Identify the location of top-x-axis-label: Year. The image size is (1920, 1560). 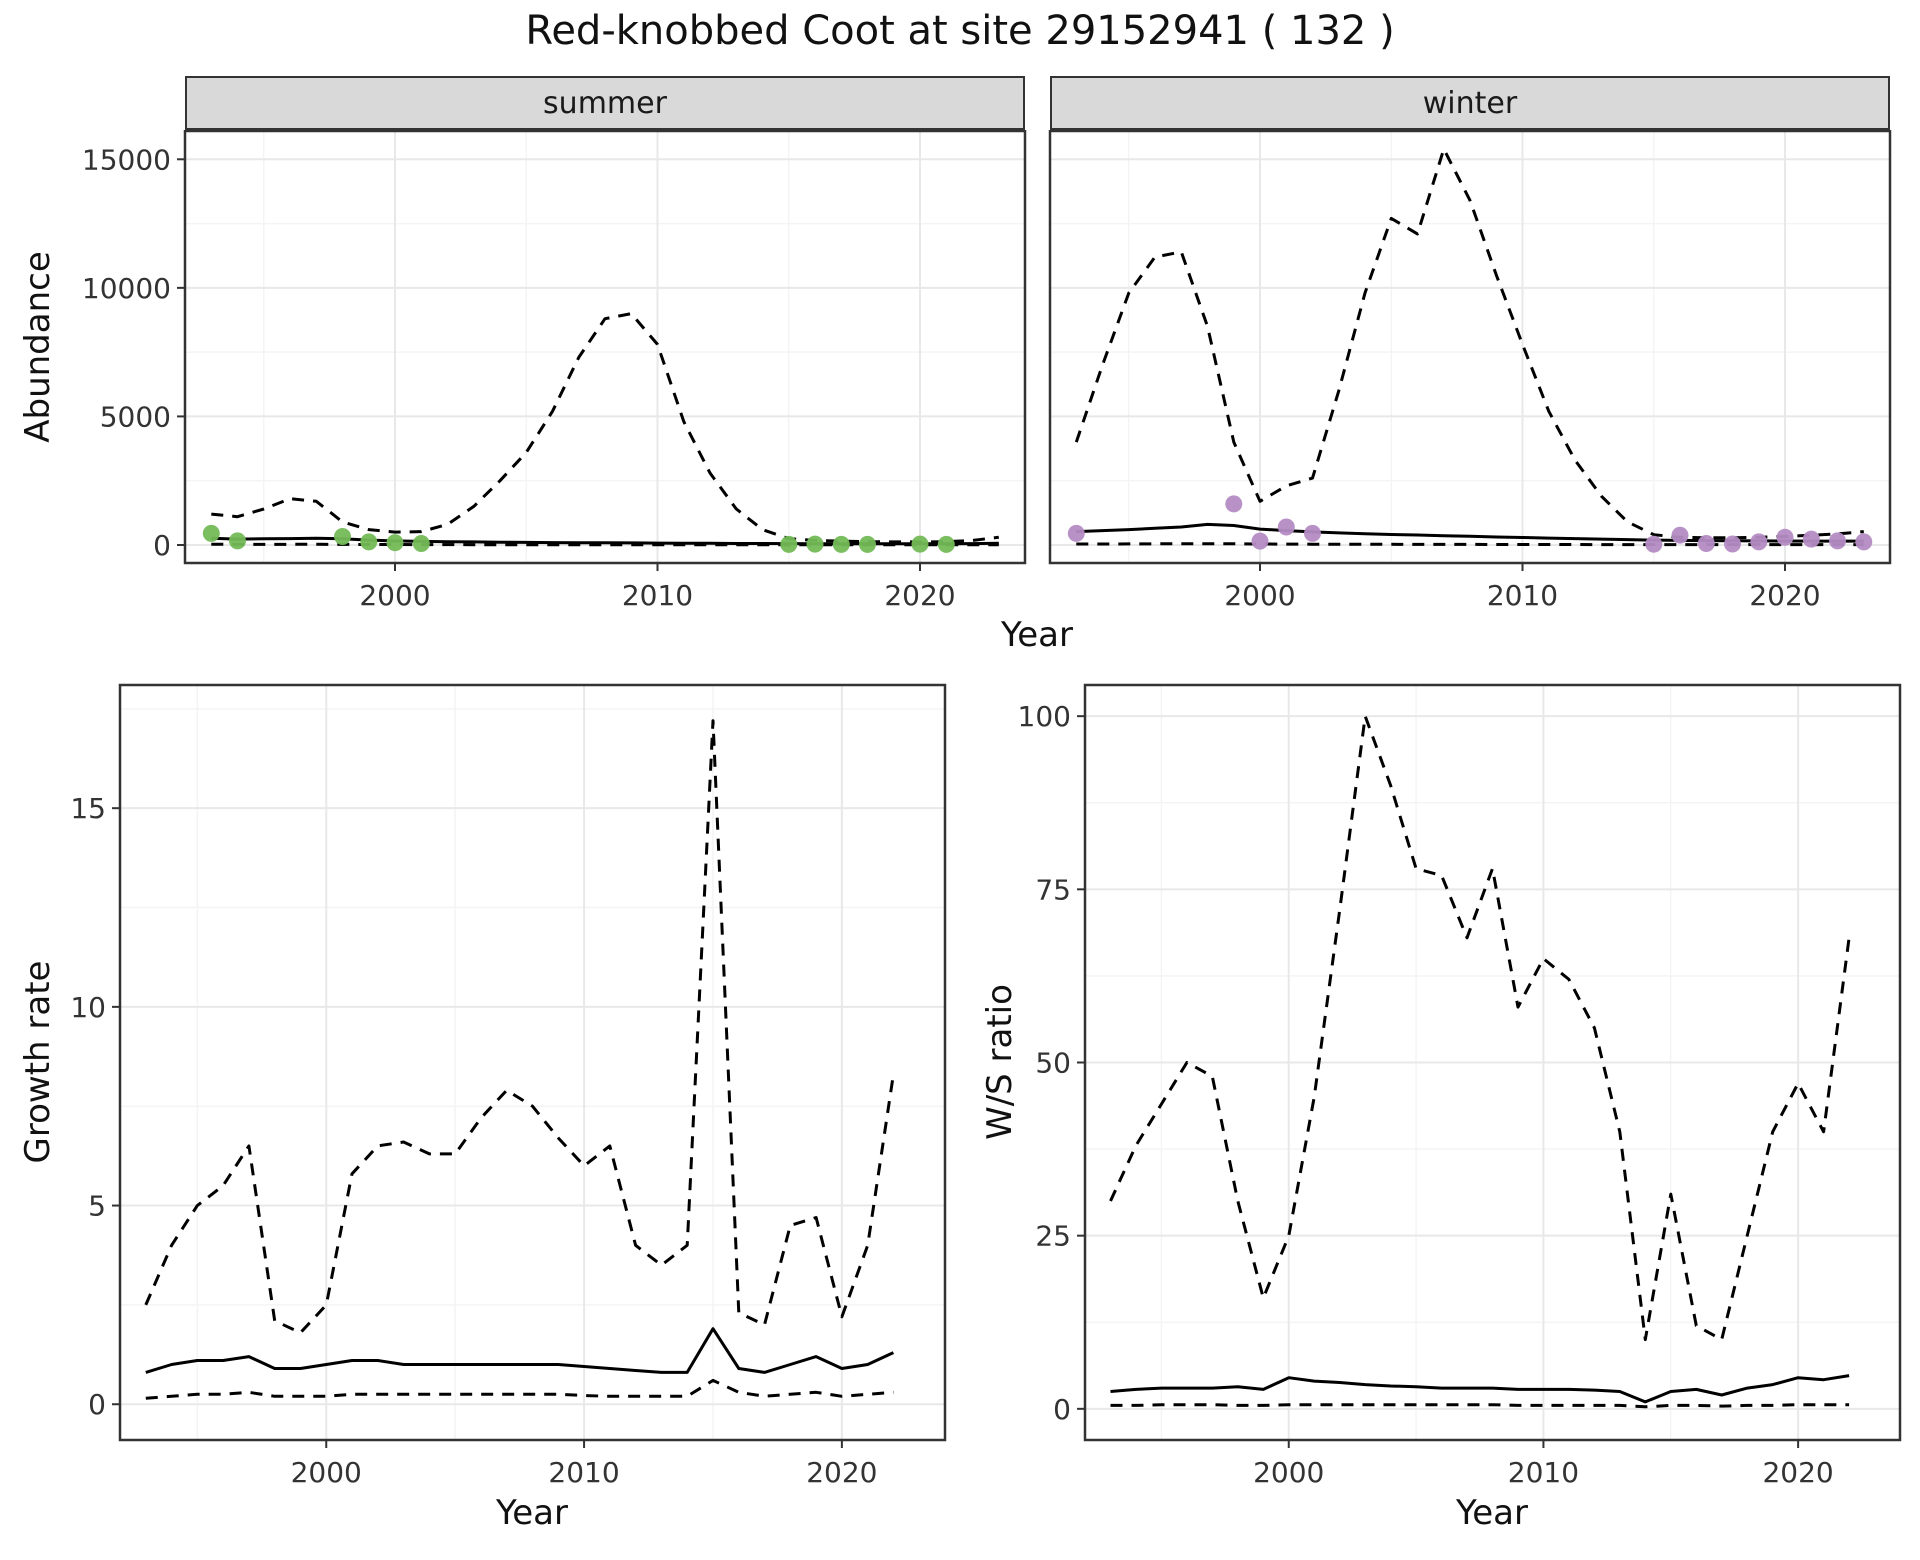
(1037, 635).